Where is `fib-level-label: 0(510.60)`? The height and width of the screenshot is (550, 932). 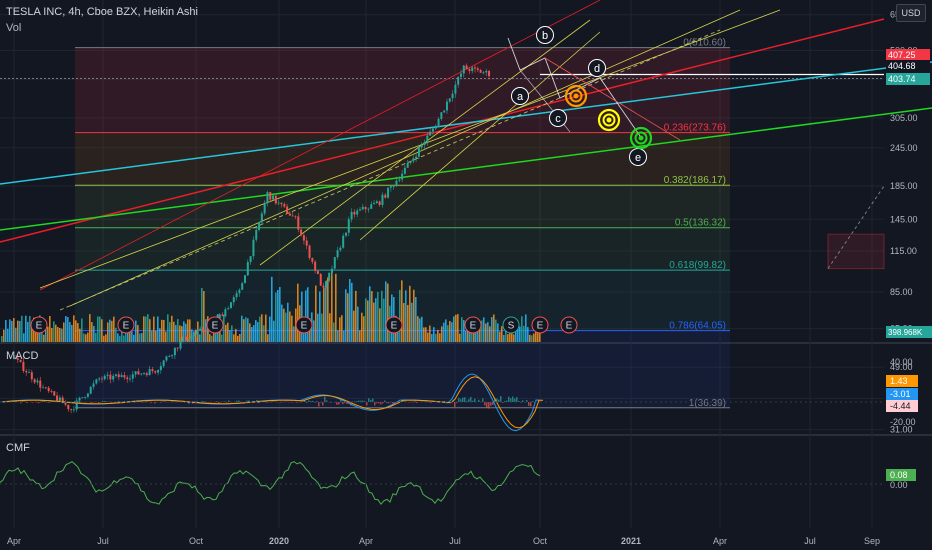
fib-level-label: 0(510.60) is located at coordinates (704, 43).